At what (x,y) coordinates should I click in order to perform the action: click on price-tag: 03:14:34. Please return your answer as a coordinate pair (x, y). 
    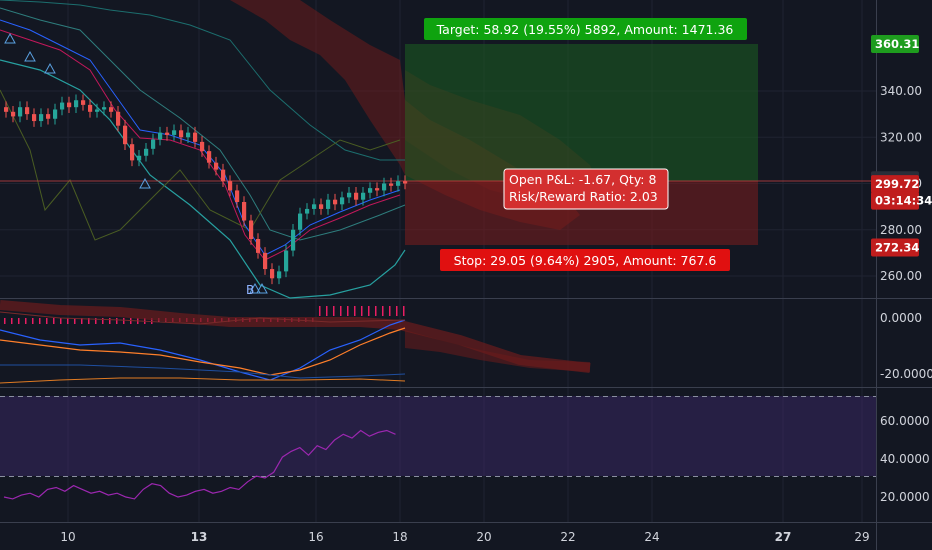
    Looking at the image, I should click on (901, 200).